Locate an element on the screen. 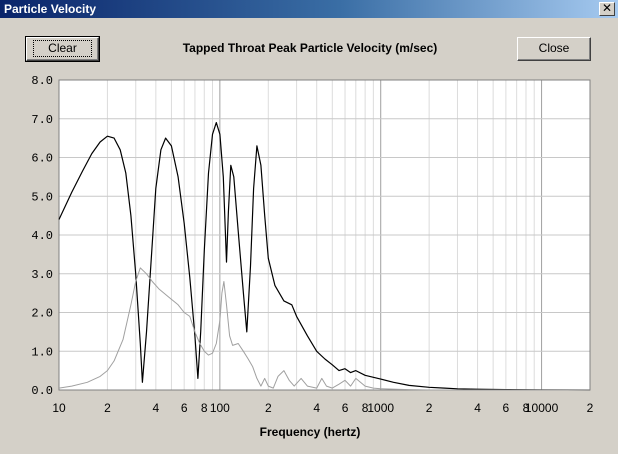 Image resolution: width=618 pixels, height=454 pixels. y-tick-label: 5.0 is located at coordinates (42, 197).